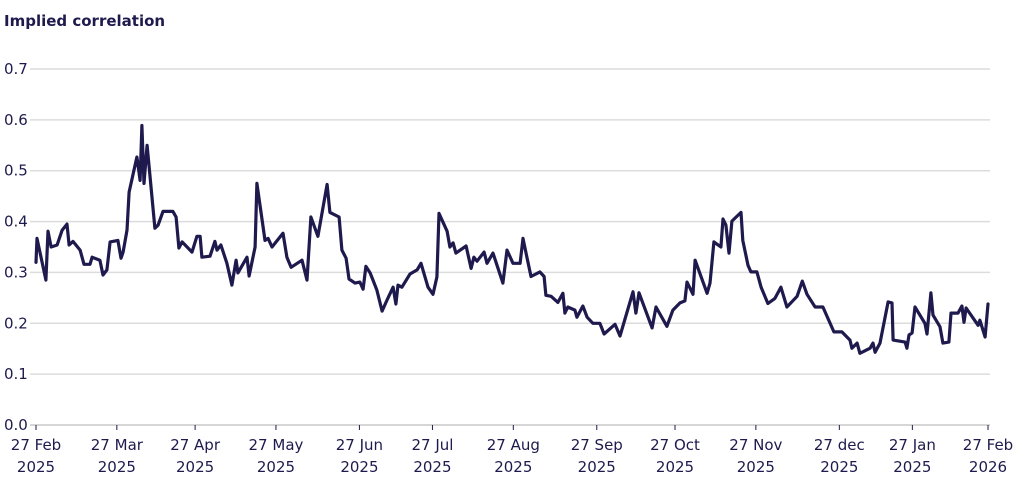 The width and height of the screenshot is (1024, 497). I want to click on chart-title: Implied correlation, so click(85, 21).